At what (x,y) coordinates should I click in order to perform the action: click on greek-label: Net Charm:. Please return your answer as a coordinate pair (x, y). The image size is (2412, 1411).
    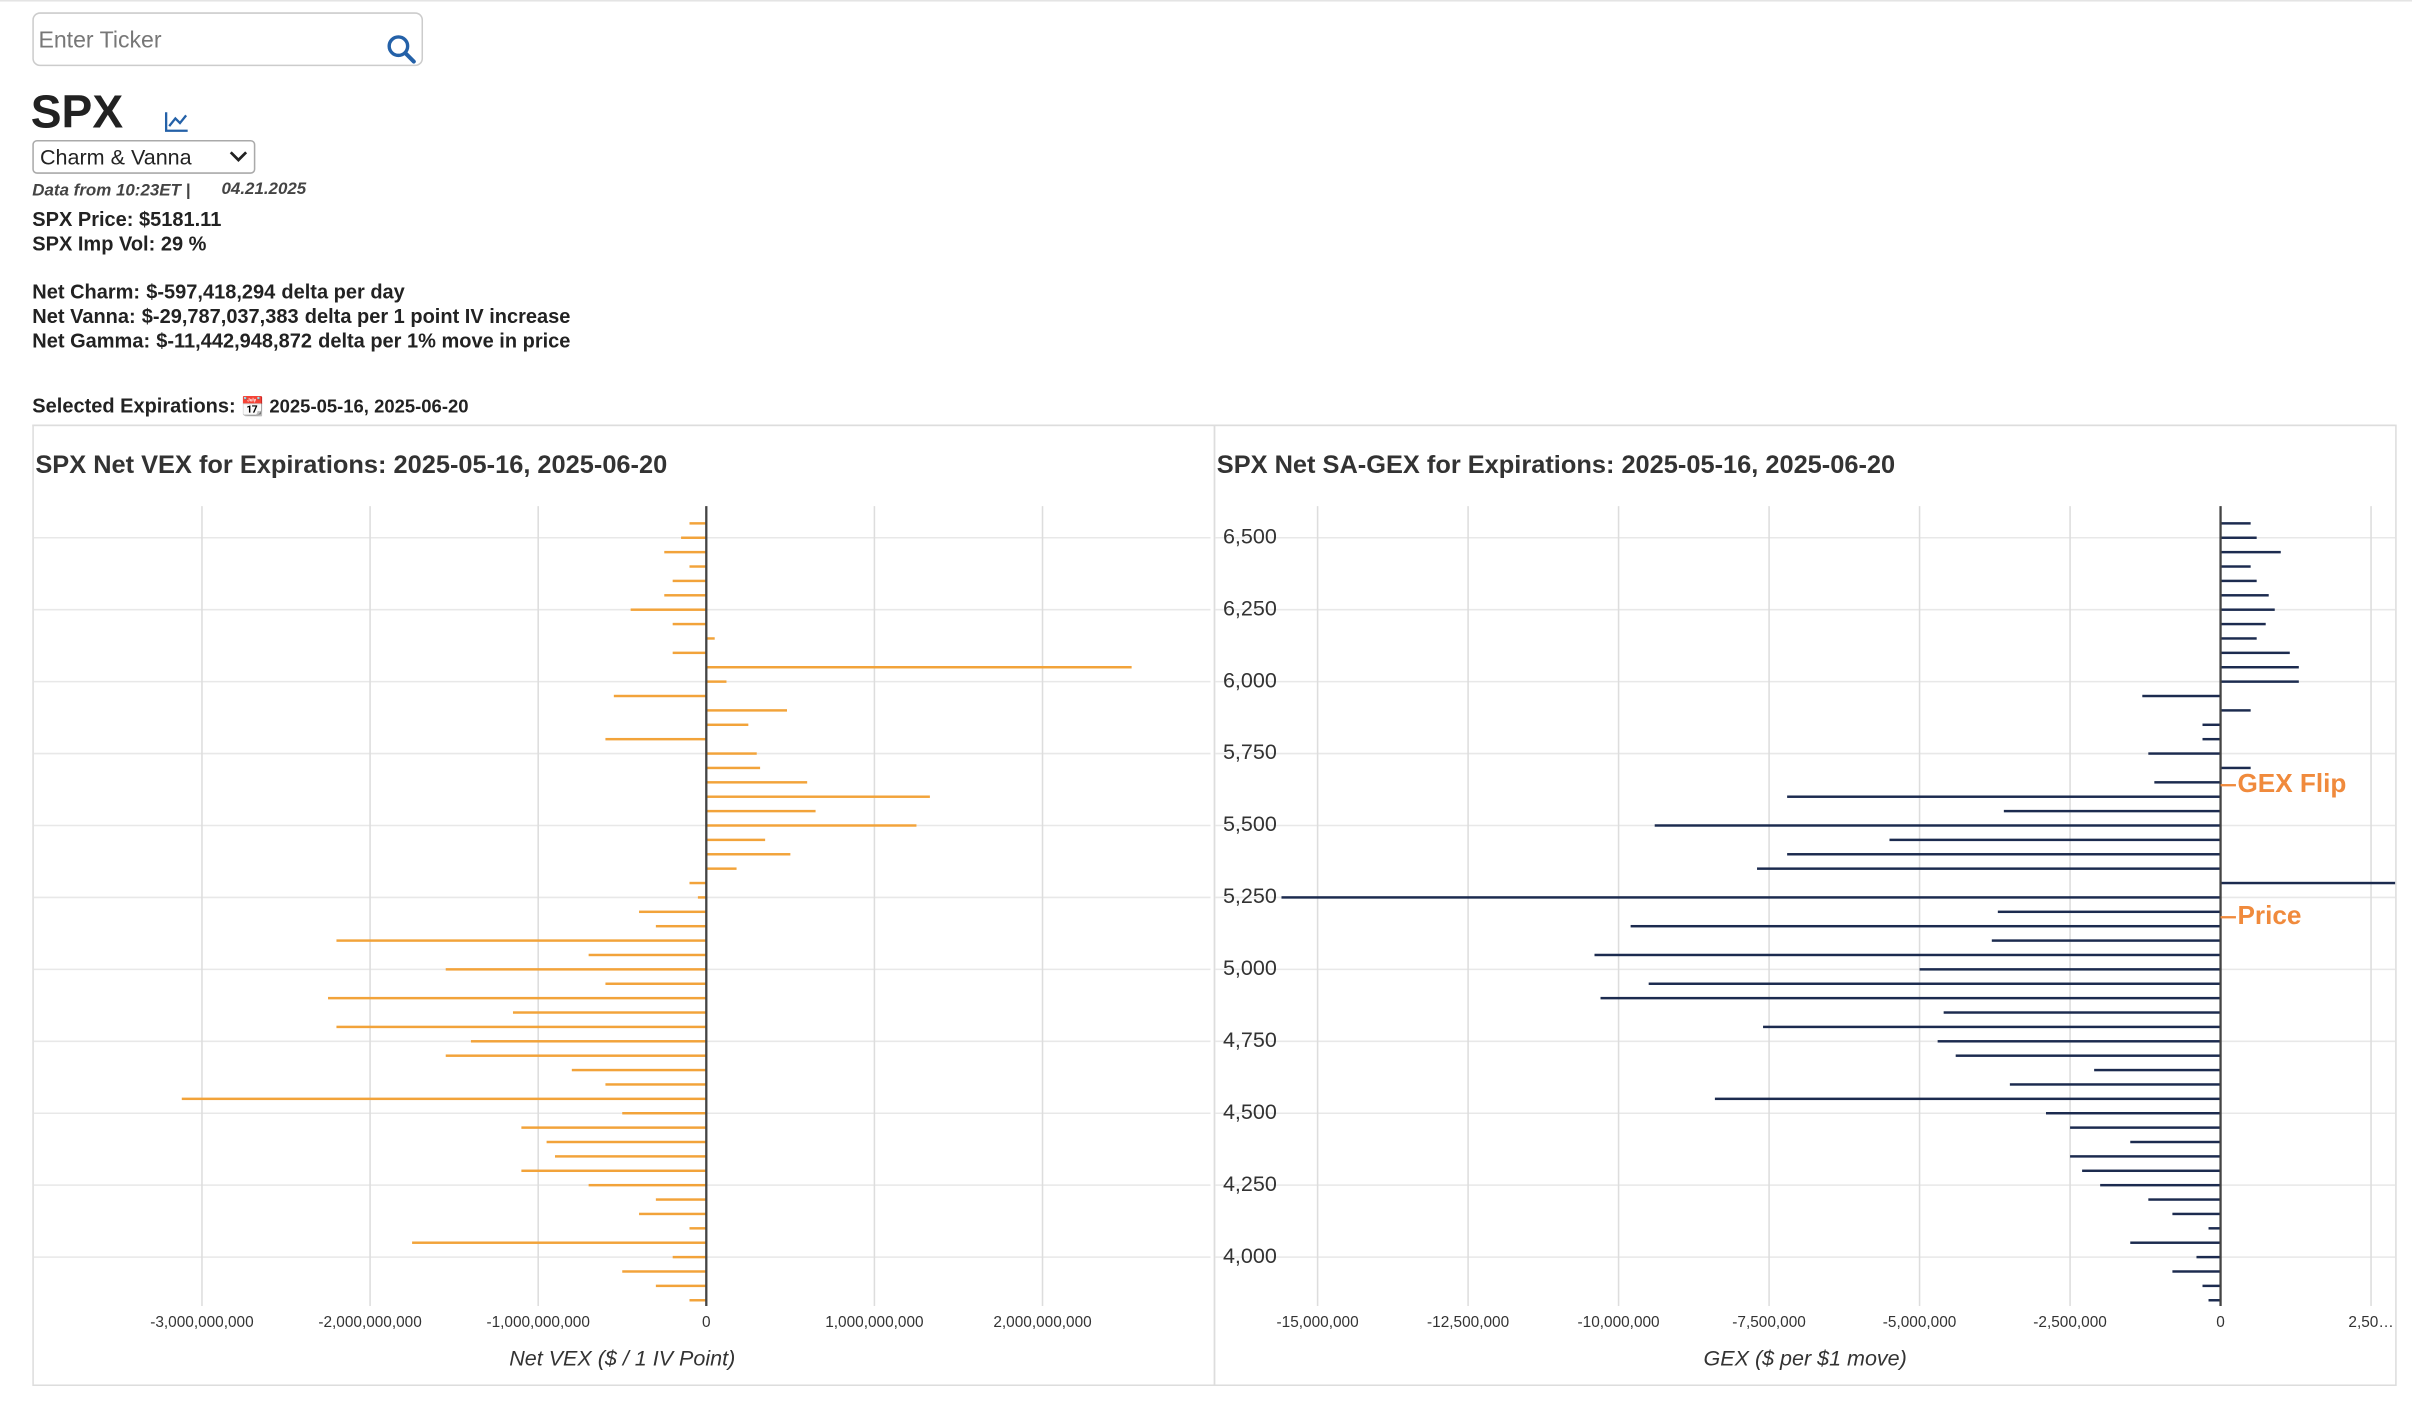
    Looking at the image, I should click on (86, 291).